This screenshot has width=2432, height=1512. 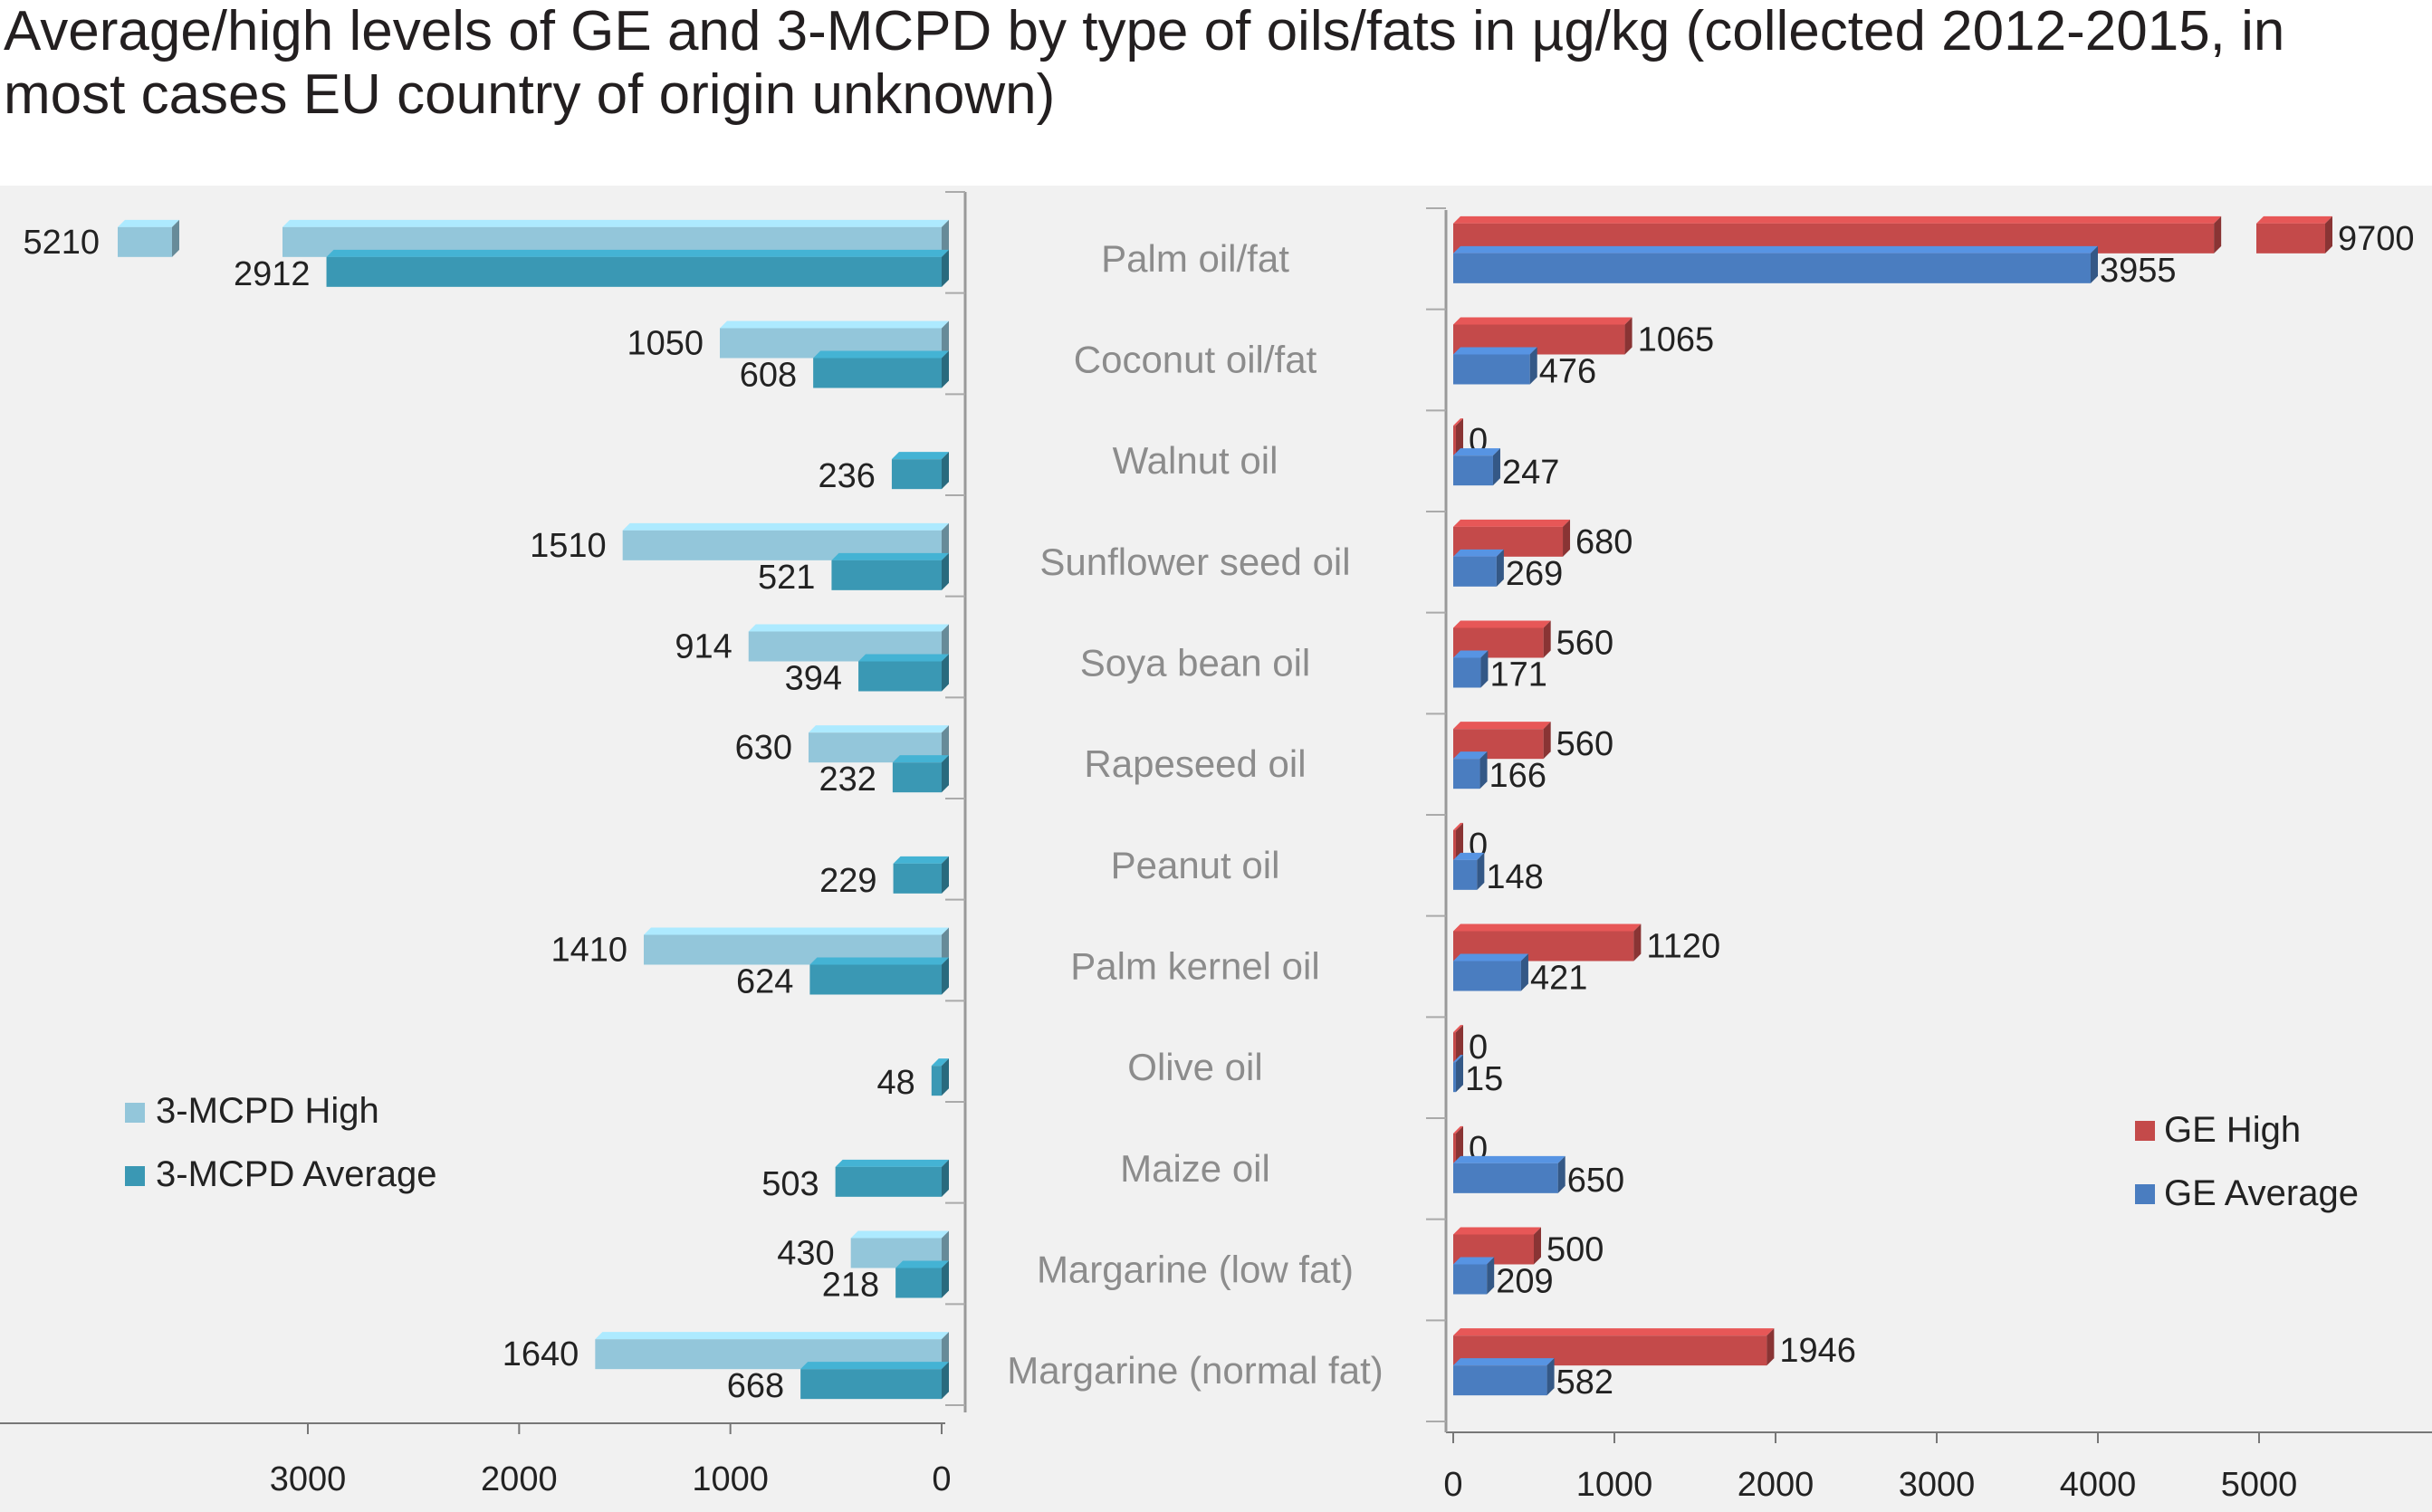 I want to click on mcpd-high-value-label: 1640, so click(x=541, y=1354).